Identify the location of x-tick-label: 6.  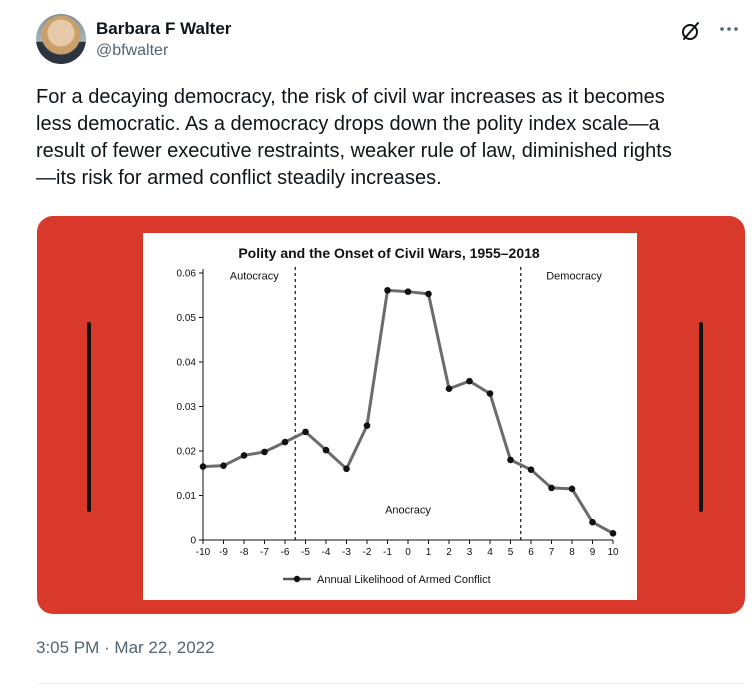
(531, 552).